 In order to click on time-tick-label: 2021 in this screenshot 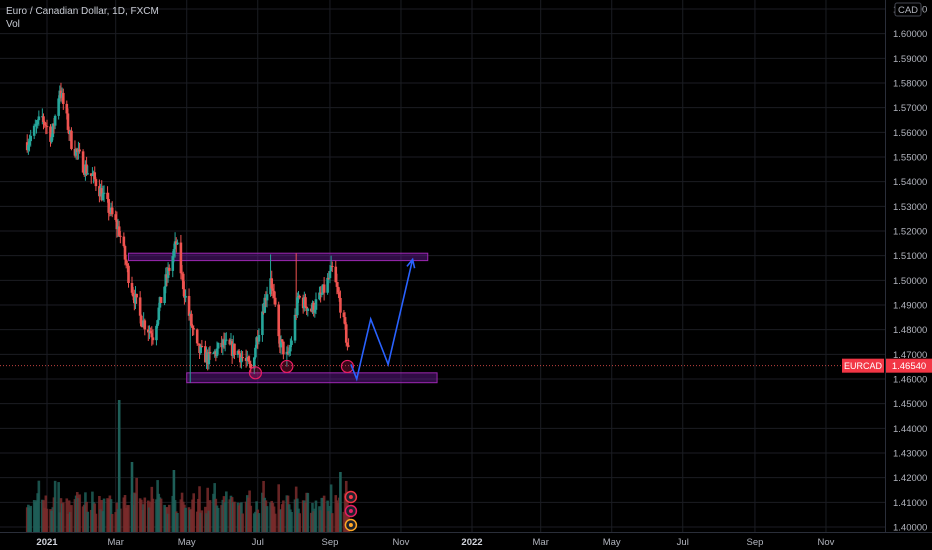, I will do `click(47, 542)`.